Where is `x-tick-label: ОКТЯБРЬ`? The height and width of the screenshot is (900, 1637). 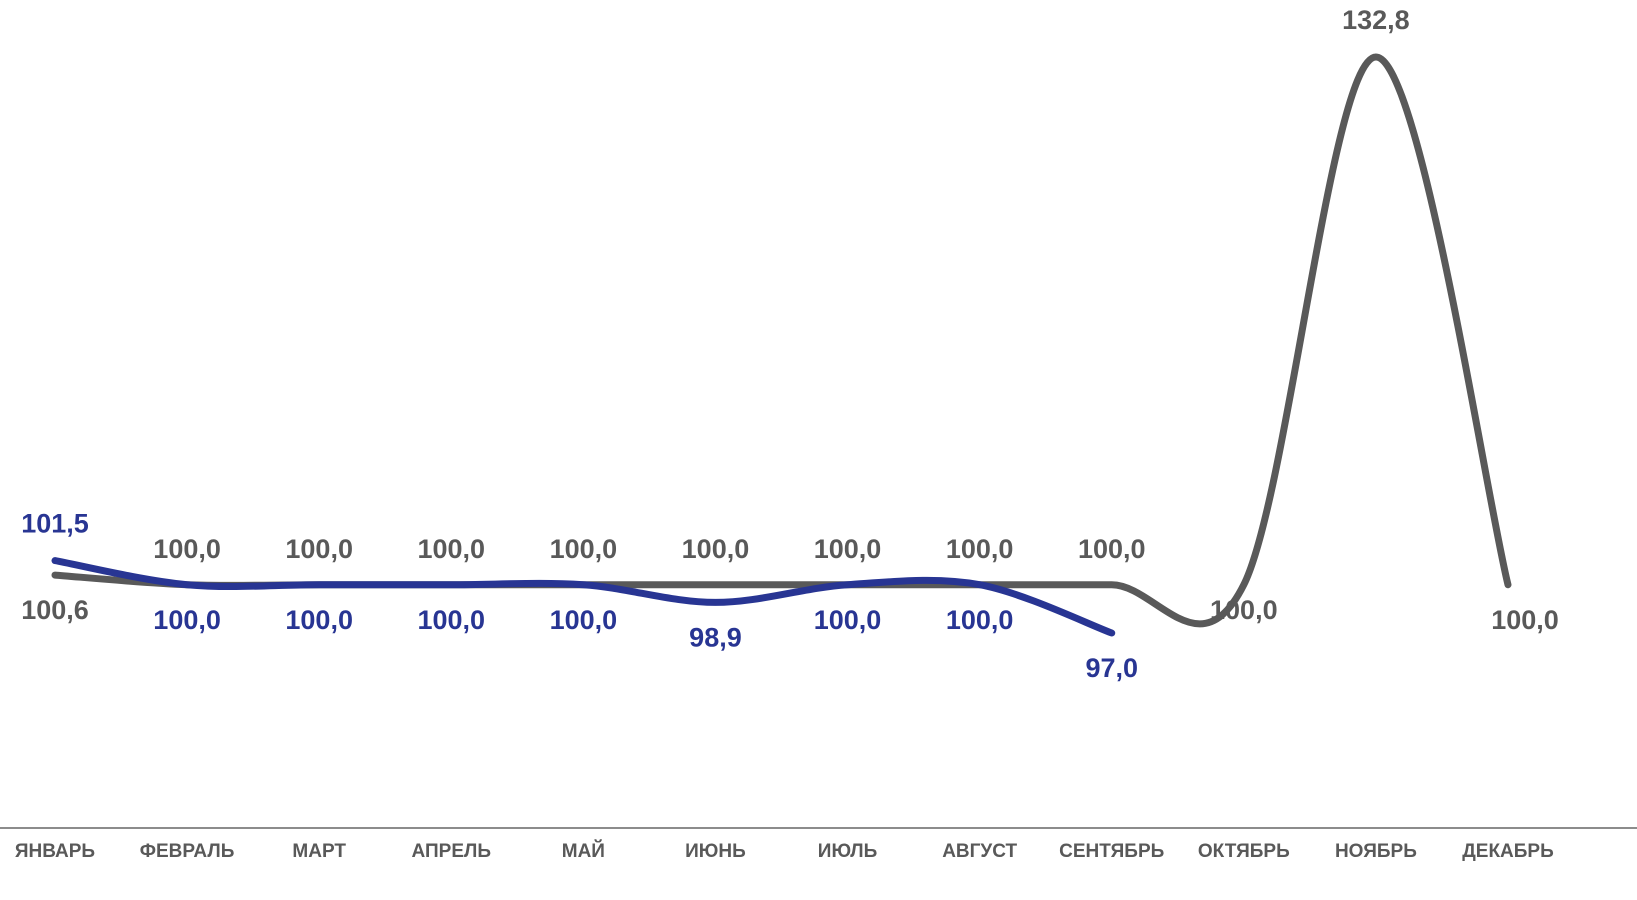
x-tick-label: ОКТЯБРЬ is located at coordinates (1244, 851).